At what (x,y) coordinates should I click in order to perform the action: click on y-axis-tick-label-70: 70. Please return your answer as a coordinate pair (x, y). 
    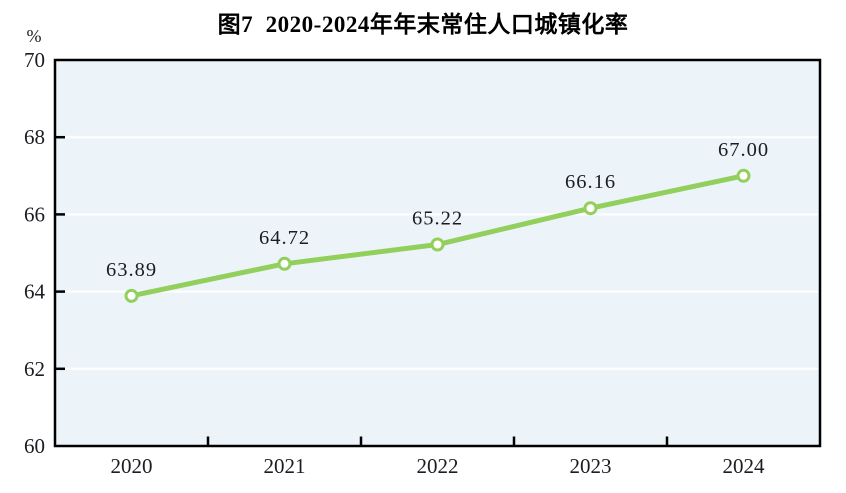
    Looking at the image, I should click on (34, 60).